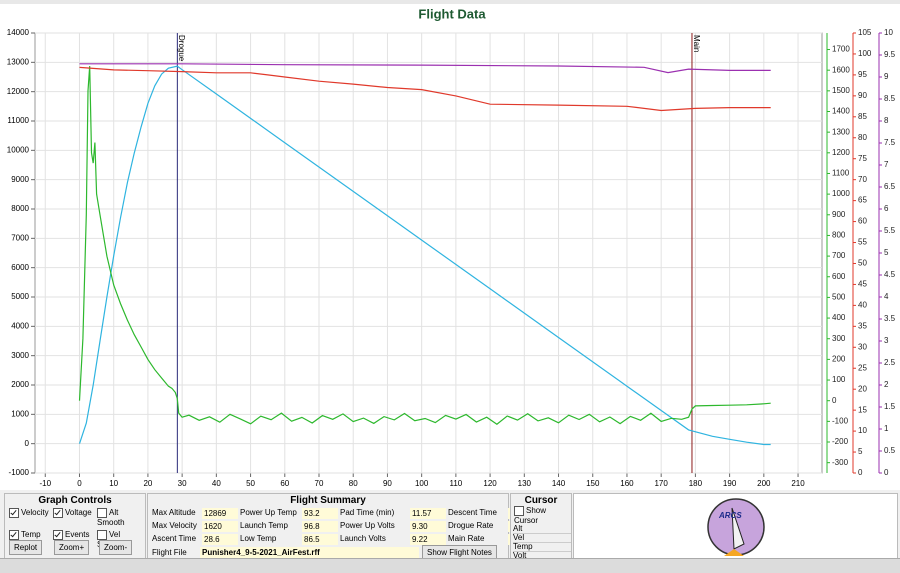  Describe the element at coordinates (839, 358) in the screenshot. I see `y-tick-label: 200` at that location.